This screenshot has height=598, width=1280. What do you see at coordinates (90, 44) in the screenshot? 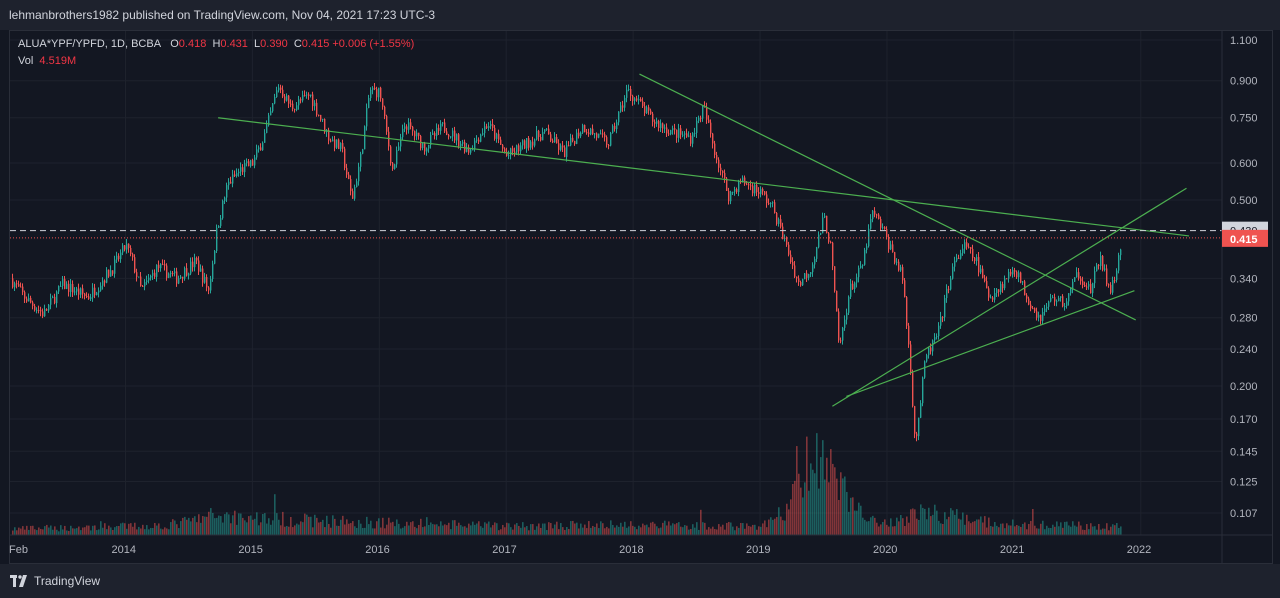
I see `symbol-name: ALUA*YPF/YPFD, 1D, BCBA` at bounding box center [90, 44].